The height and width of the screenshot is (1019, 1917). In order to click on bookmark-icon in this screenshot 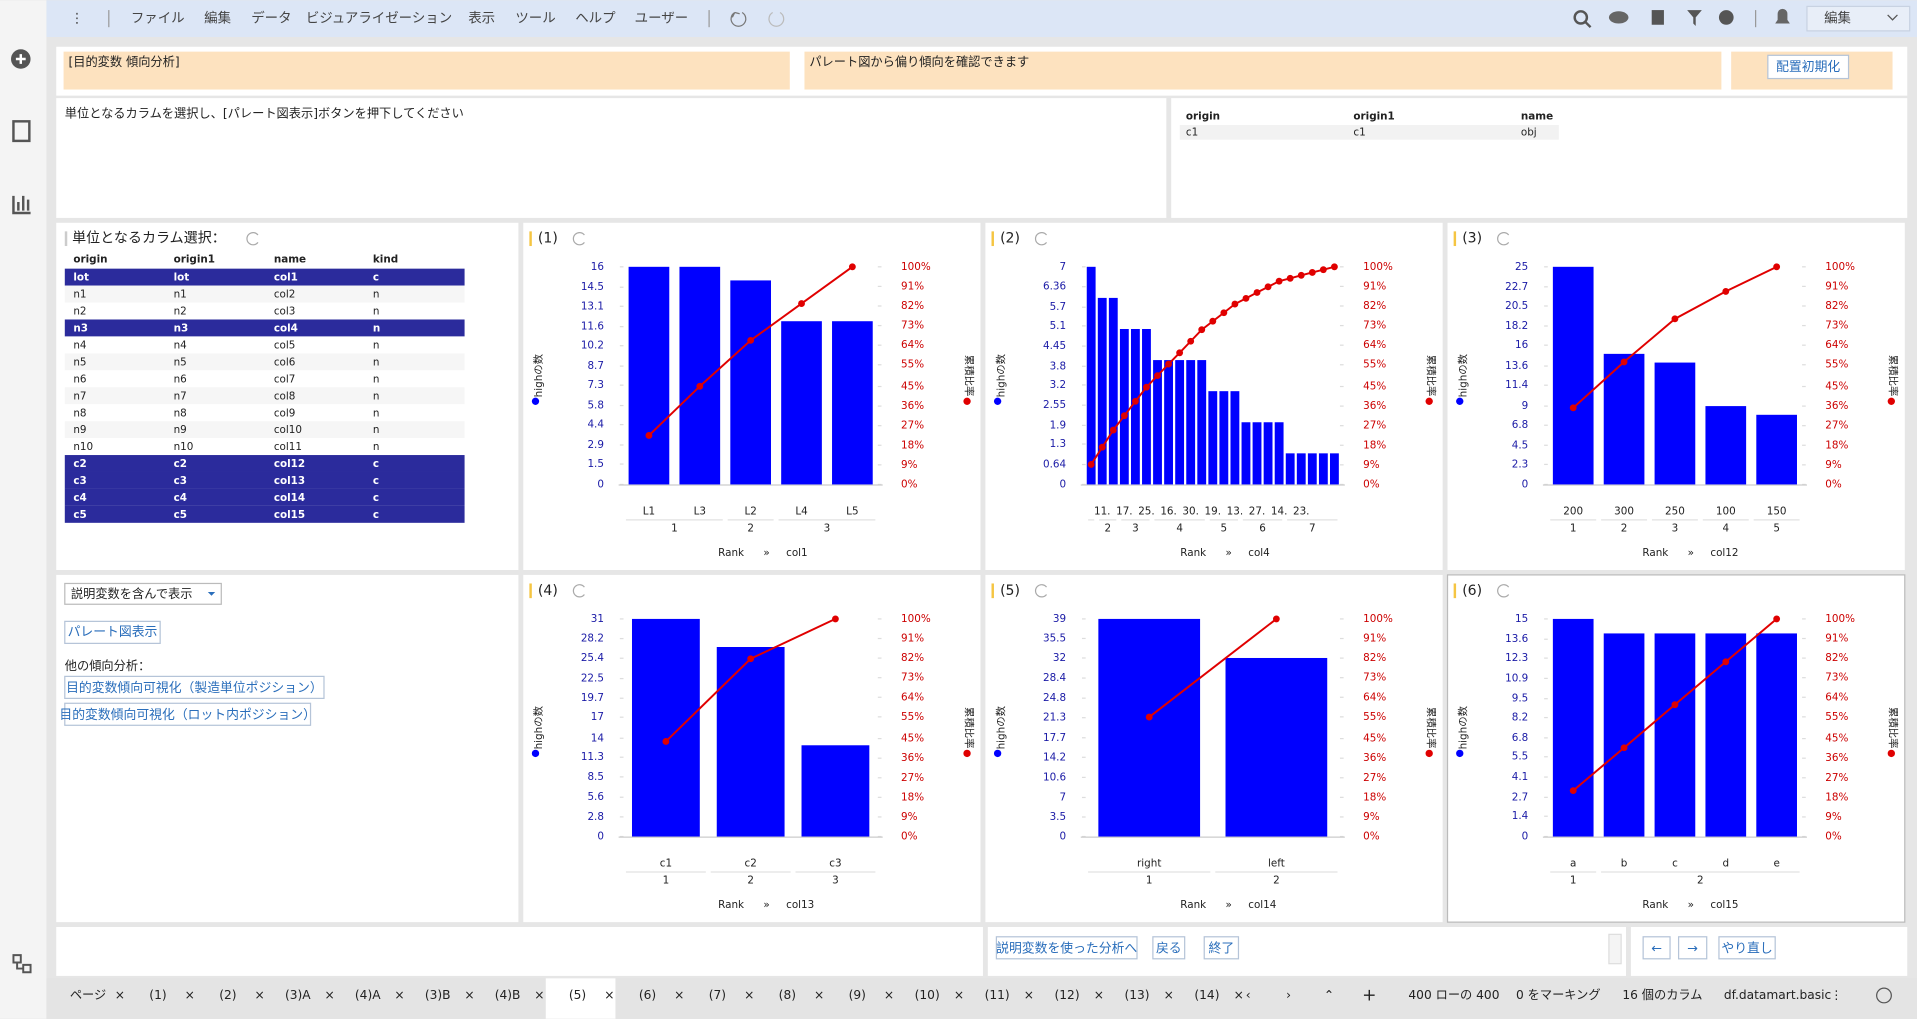, I will do `click(1657, 17)`.